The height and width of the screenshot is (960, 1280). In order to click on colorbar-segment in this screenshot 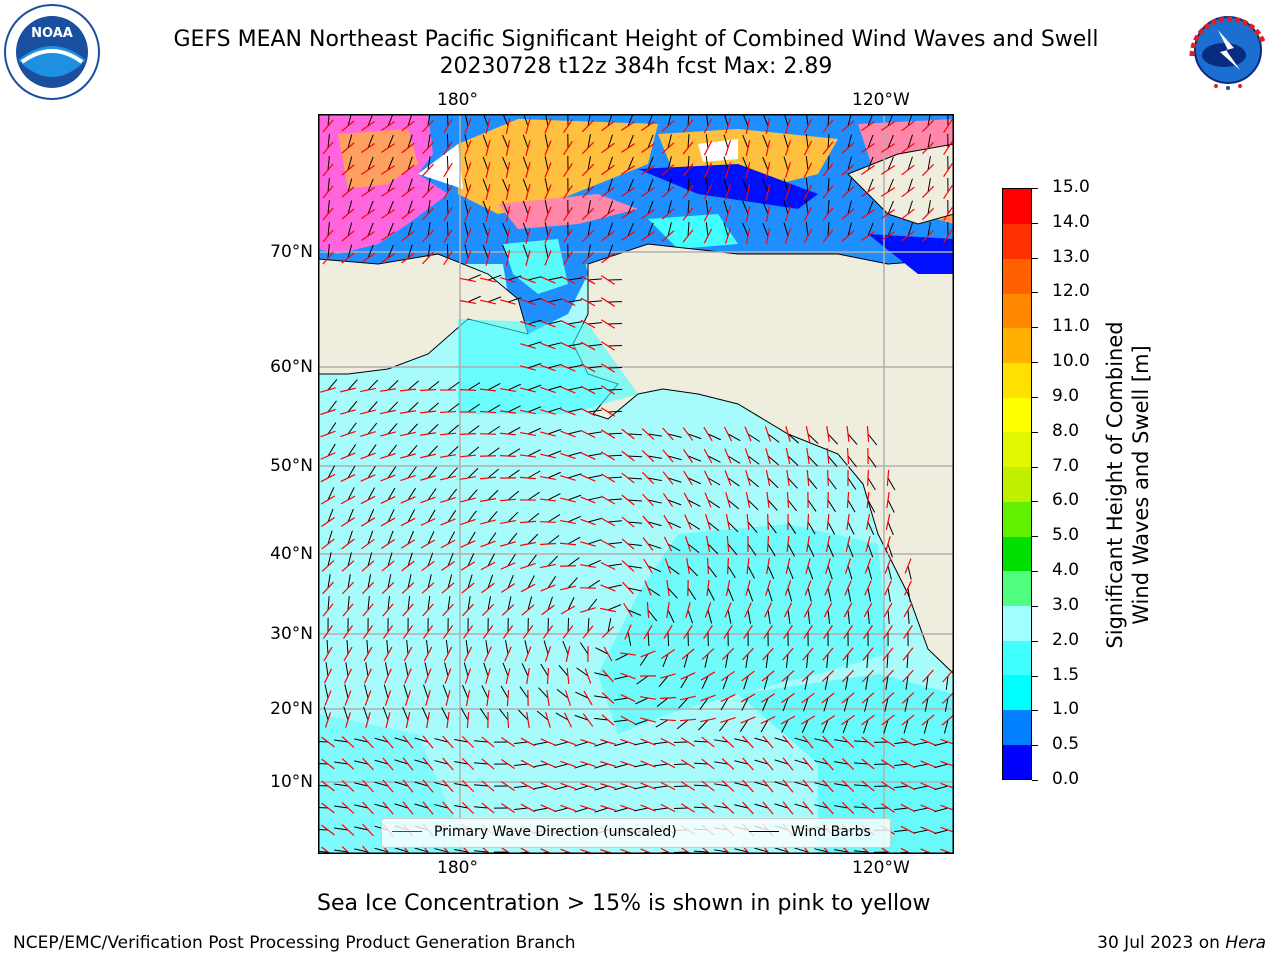, I will do `click(1017, 554)`.